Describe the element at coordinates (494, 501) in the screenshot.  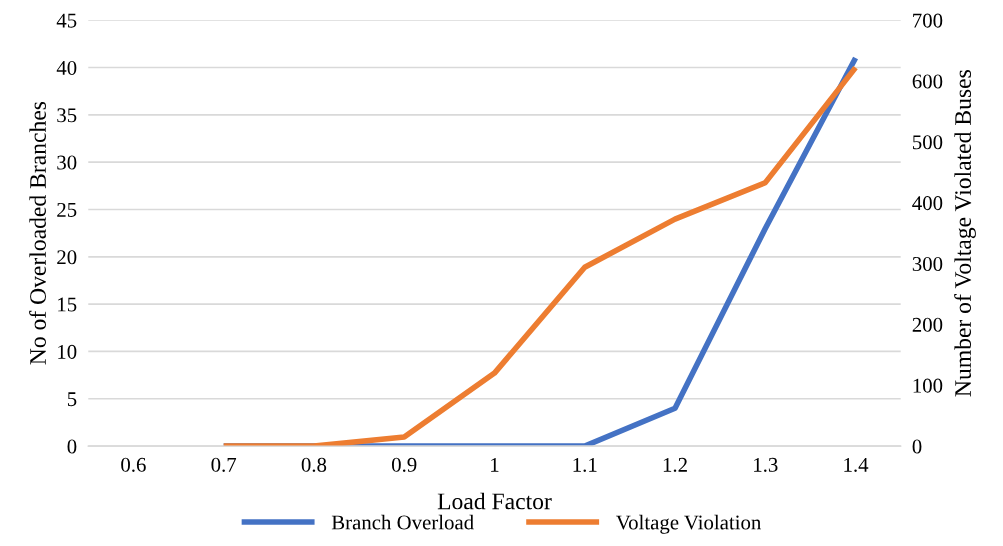
I see `x-axis-title: Load Factor` at that location.